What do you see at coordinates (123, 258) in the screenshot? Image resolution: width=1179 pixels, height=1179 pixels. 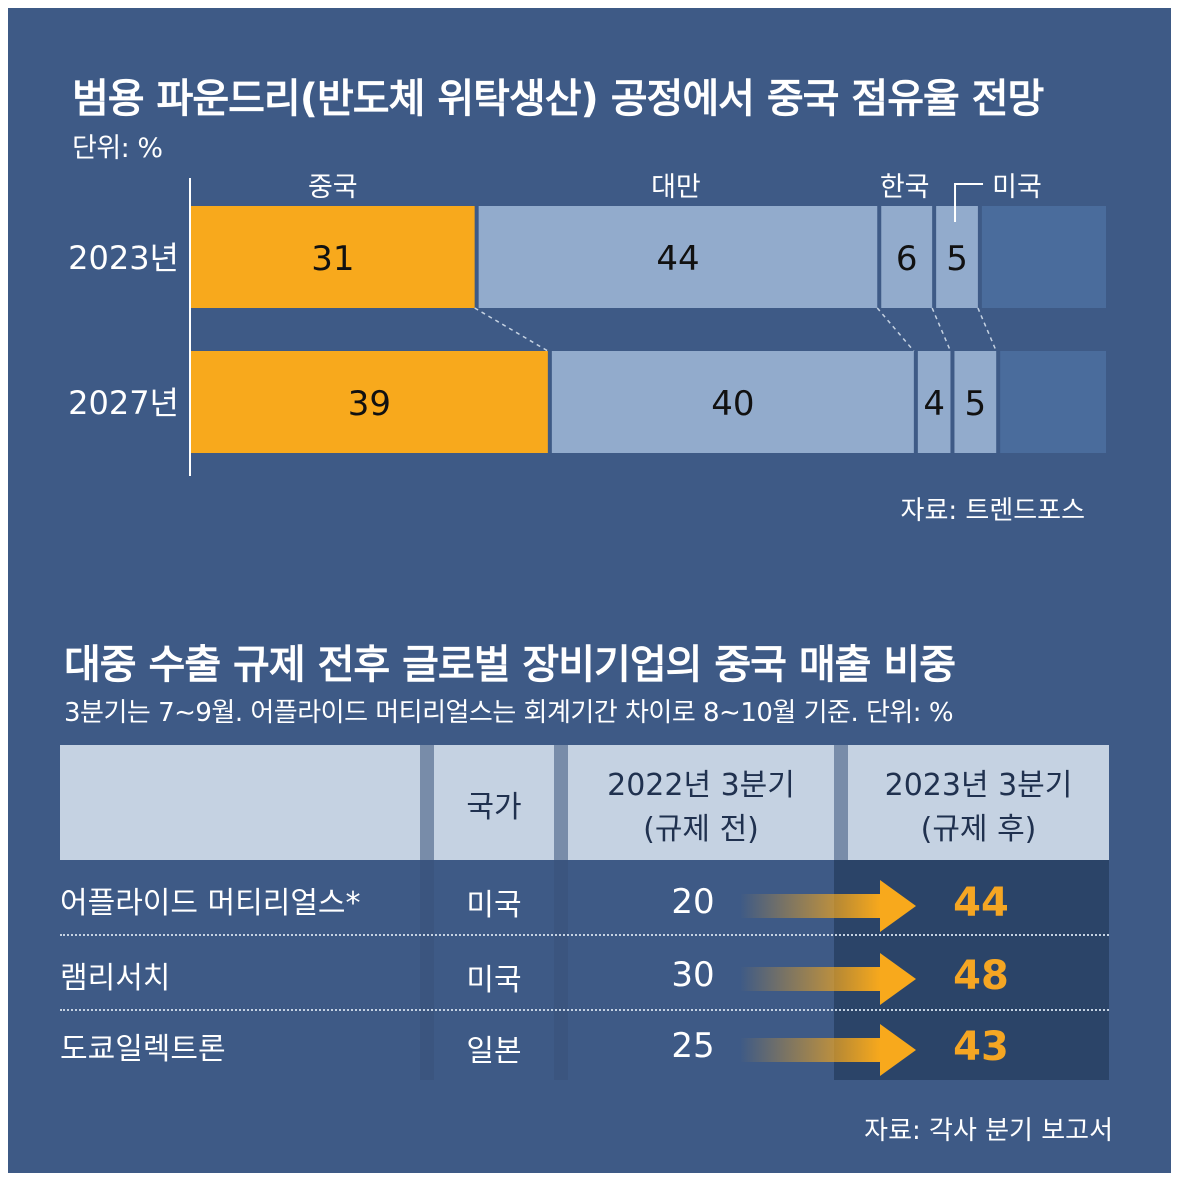 I see `category-label: 2023년` at bounding box center [123, 258].